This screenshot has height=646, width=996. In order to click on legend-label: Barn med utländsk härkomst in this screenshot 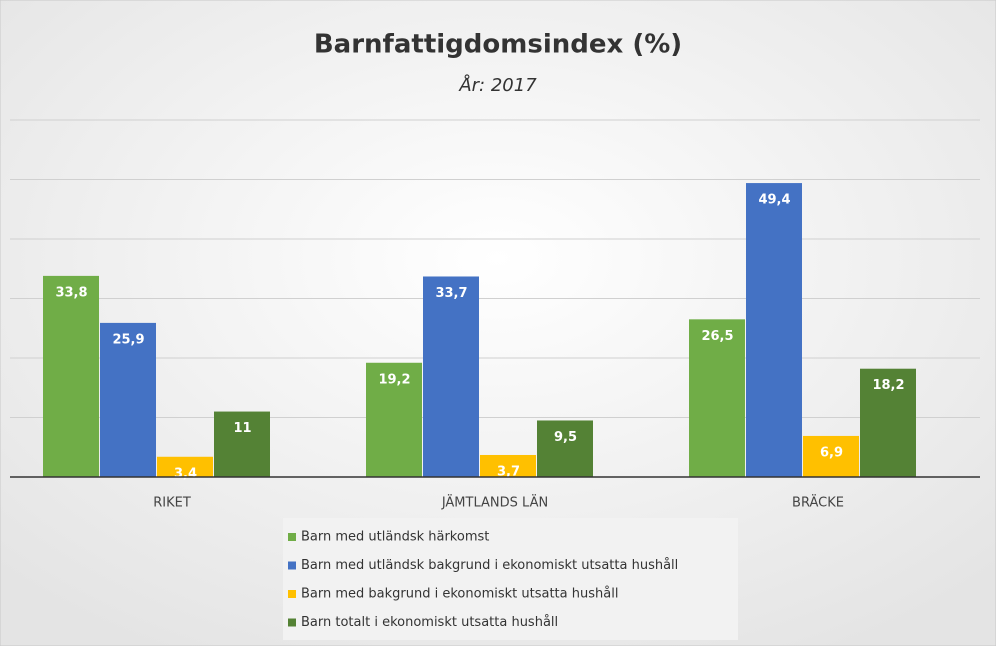, I will do `click(395, 537)`.